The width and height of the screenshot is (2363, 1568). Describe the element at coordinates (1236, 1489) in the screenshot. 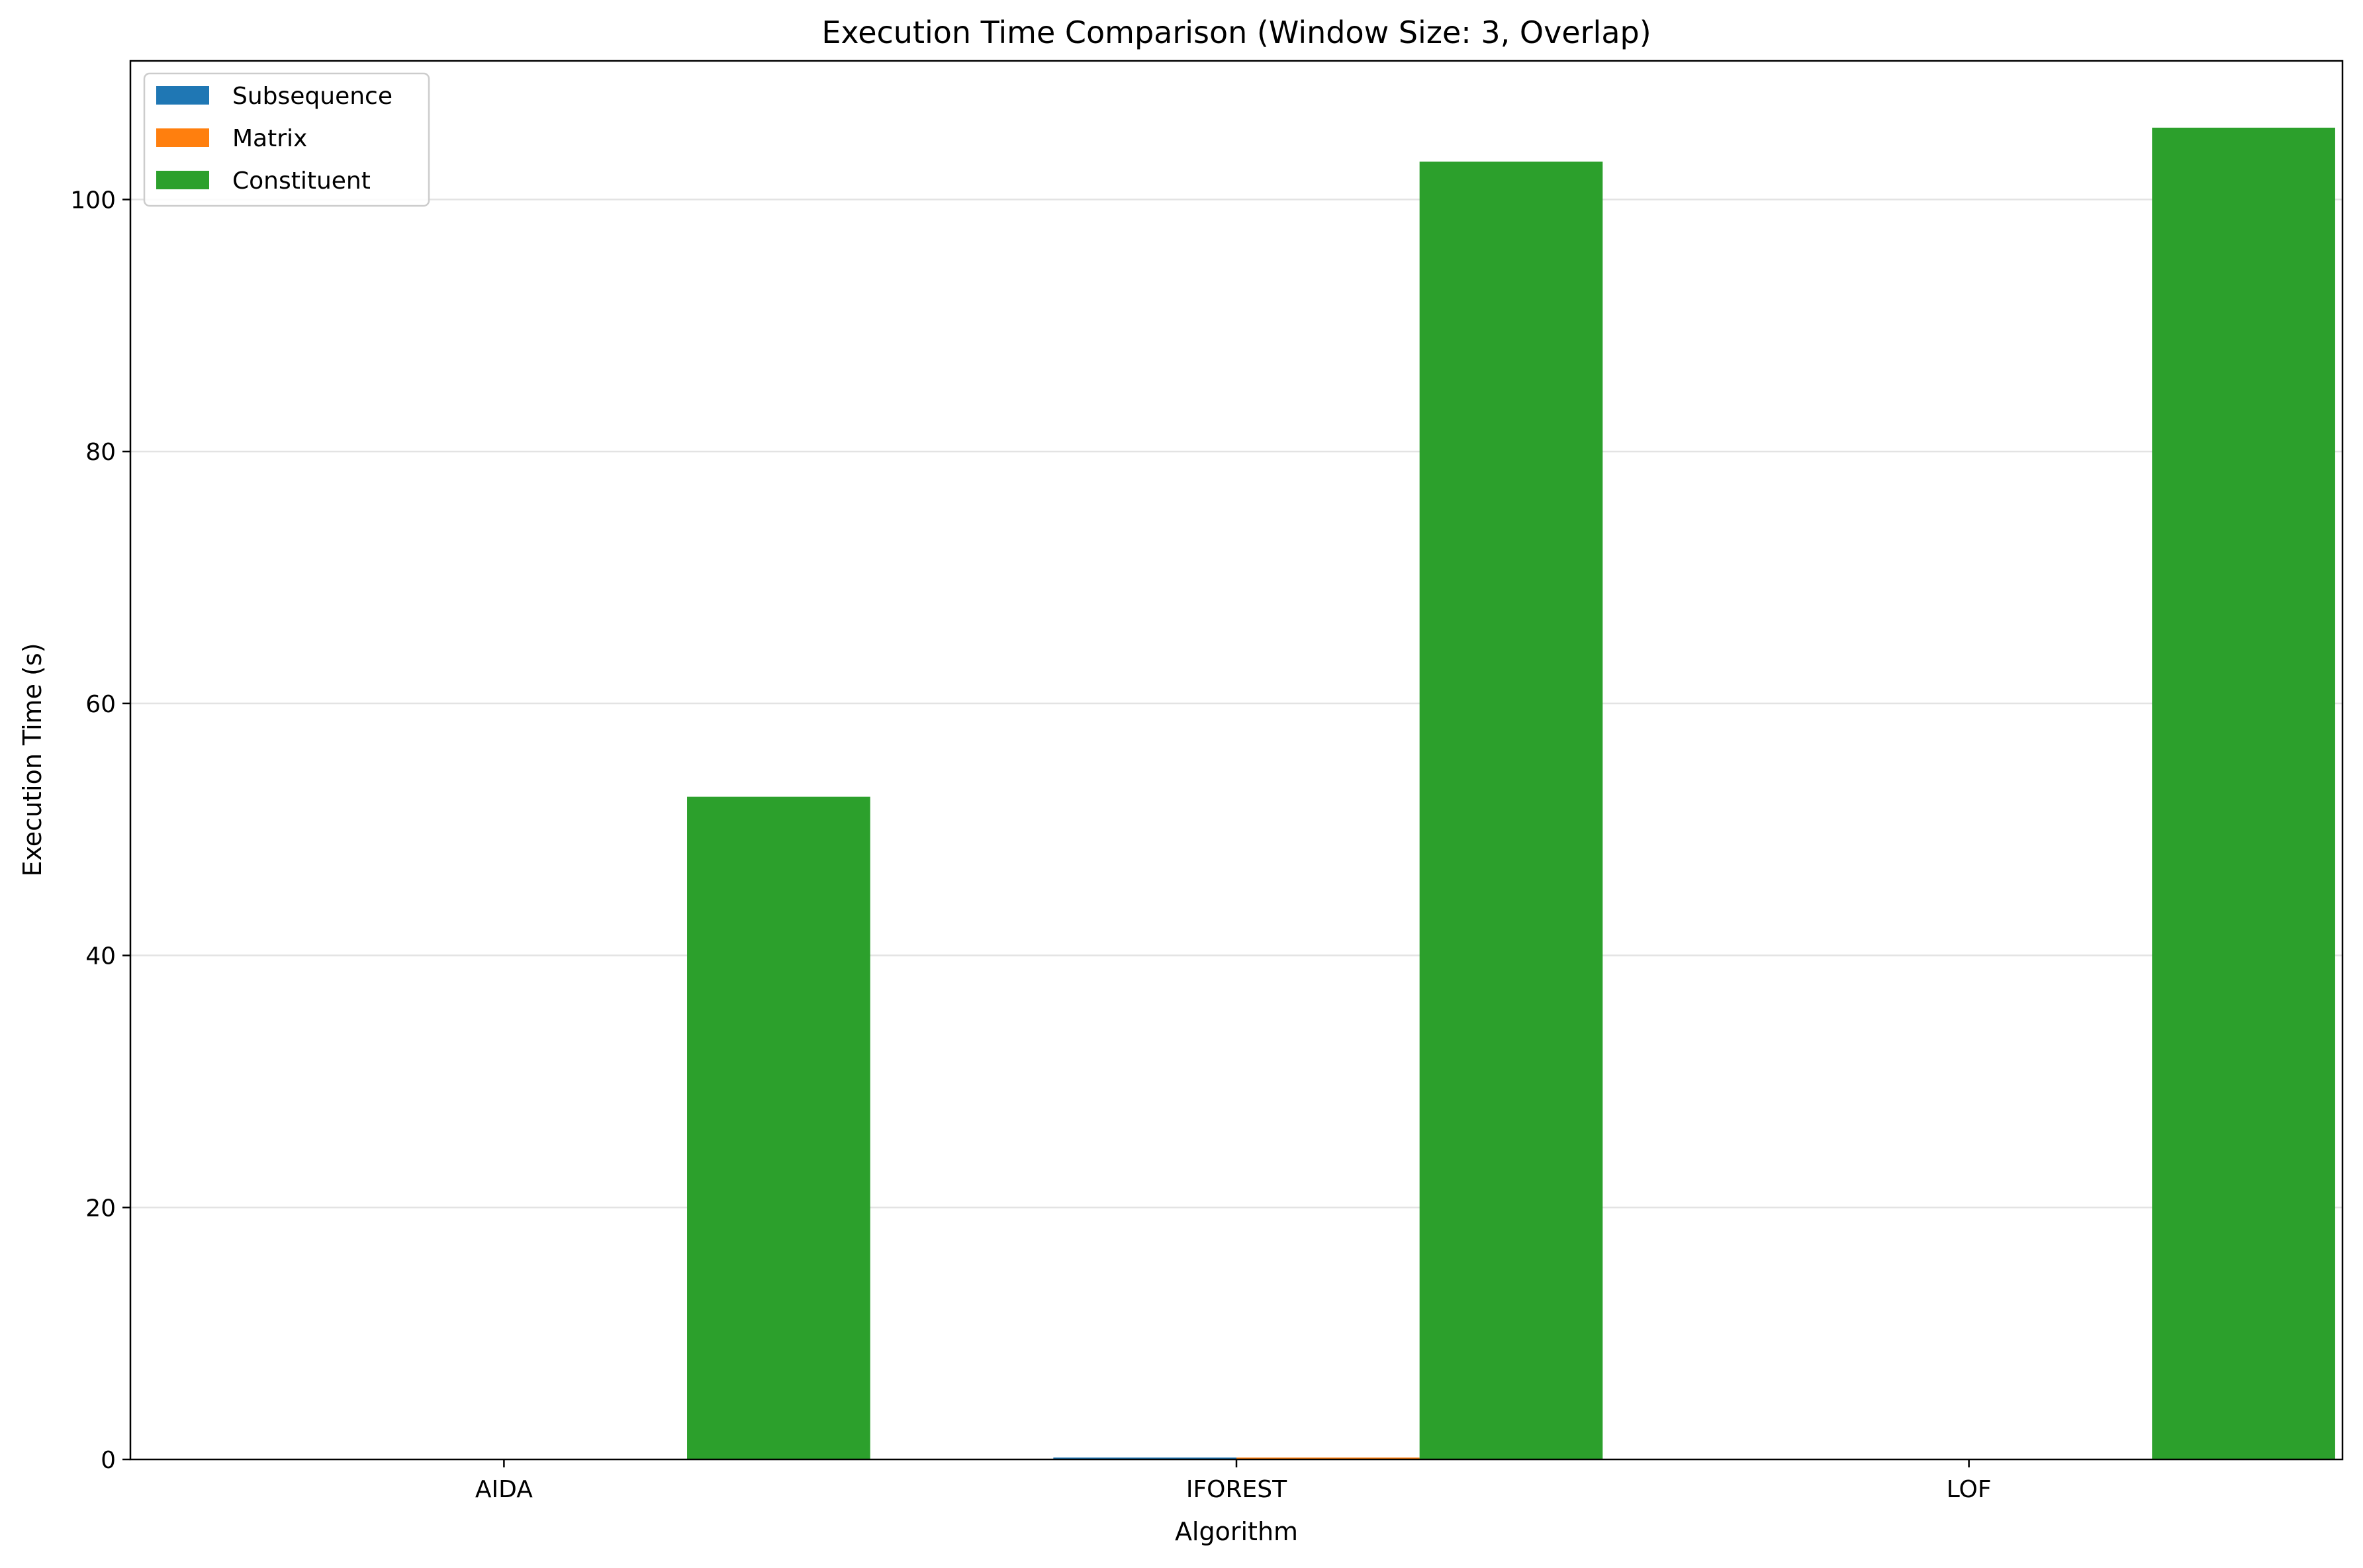

I see `x-tick-label: IFOREST` at that location.